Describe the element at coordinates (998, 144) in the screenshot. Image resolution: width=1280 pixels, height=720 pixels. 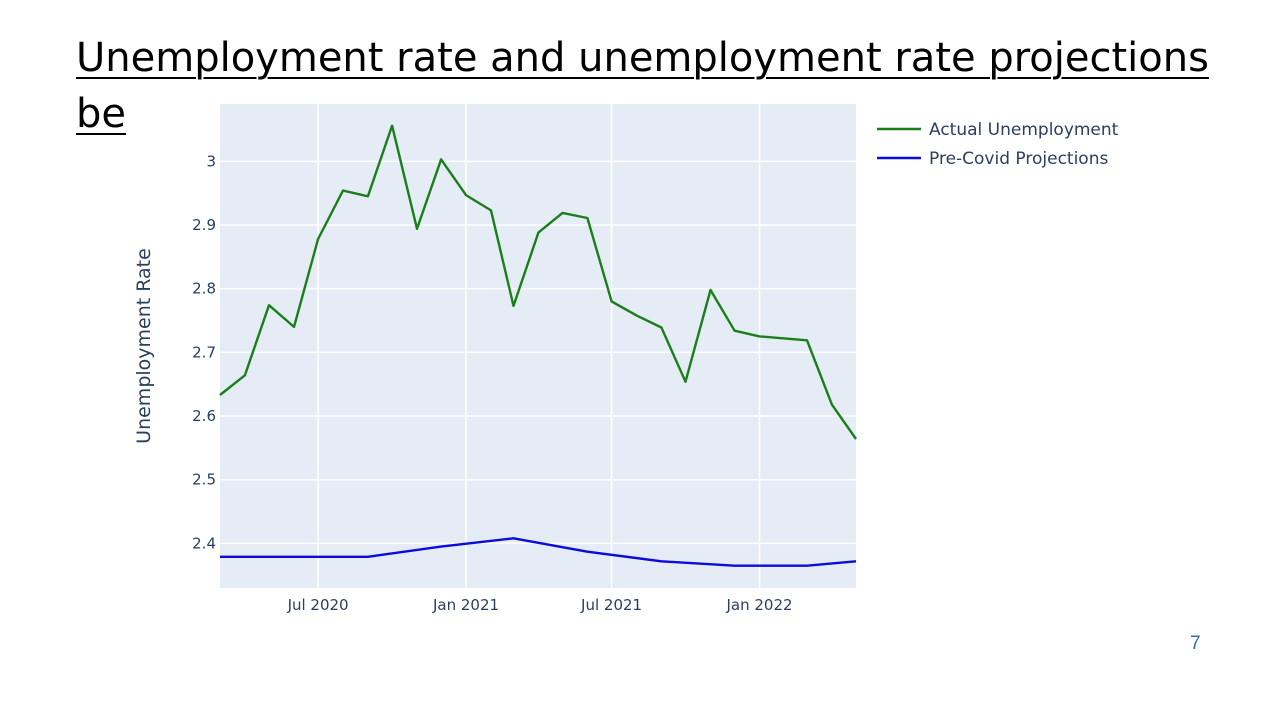
I see `legend: Actual Unemployment Pre-Covid Projections` at that location.